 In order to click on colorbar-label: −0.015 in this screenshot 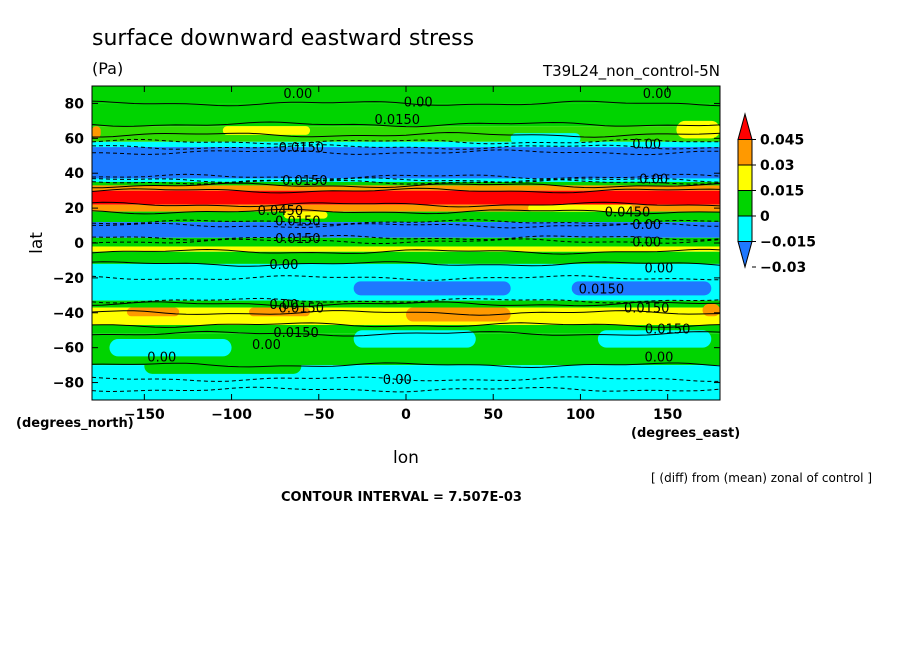, I will do `click(788, 243)`.